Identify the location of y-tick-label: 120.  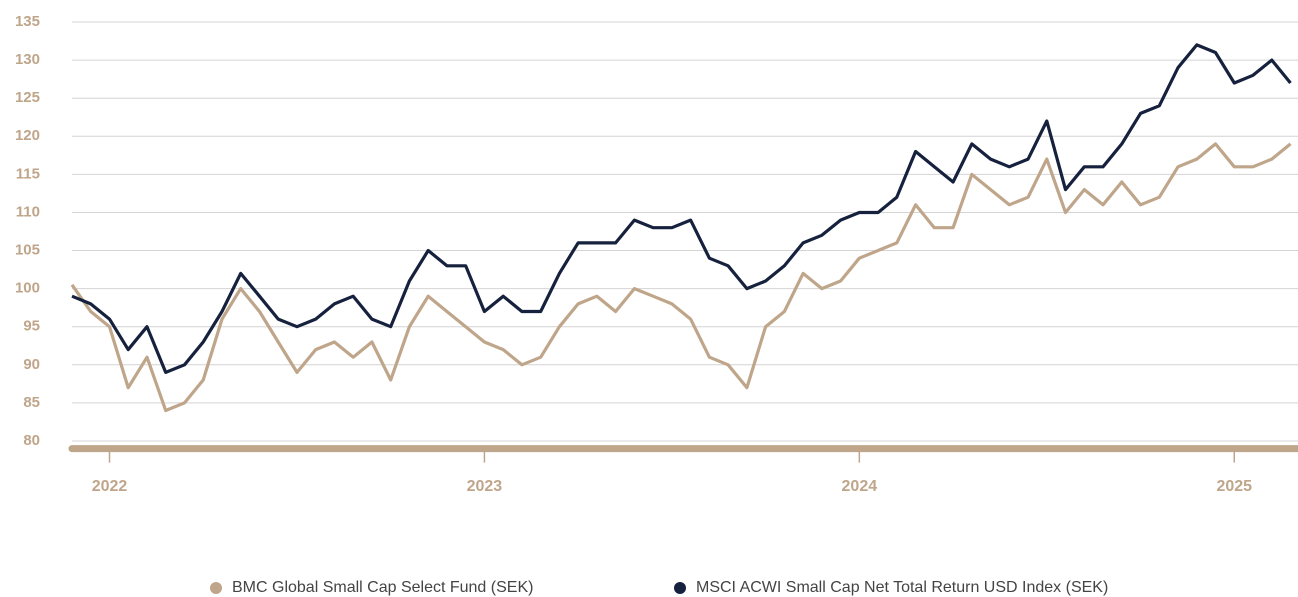
(27, 135).